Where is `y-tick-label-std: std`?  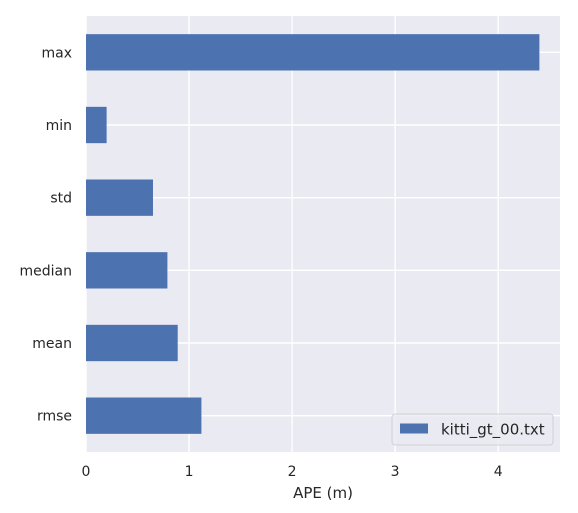 y-tick-label-std: std is located at coordinates (61, 199).